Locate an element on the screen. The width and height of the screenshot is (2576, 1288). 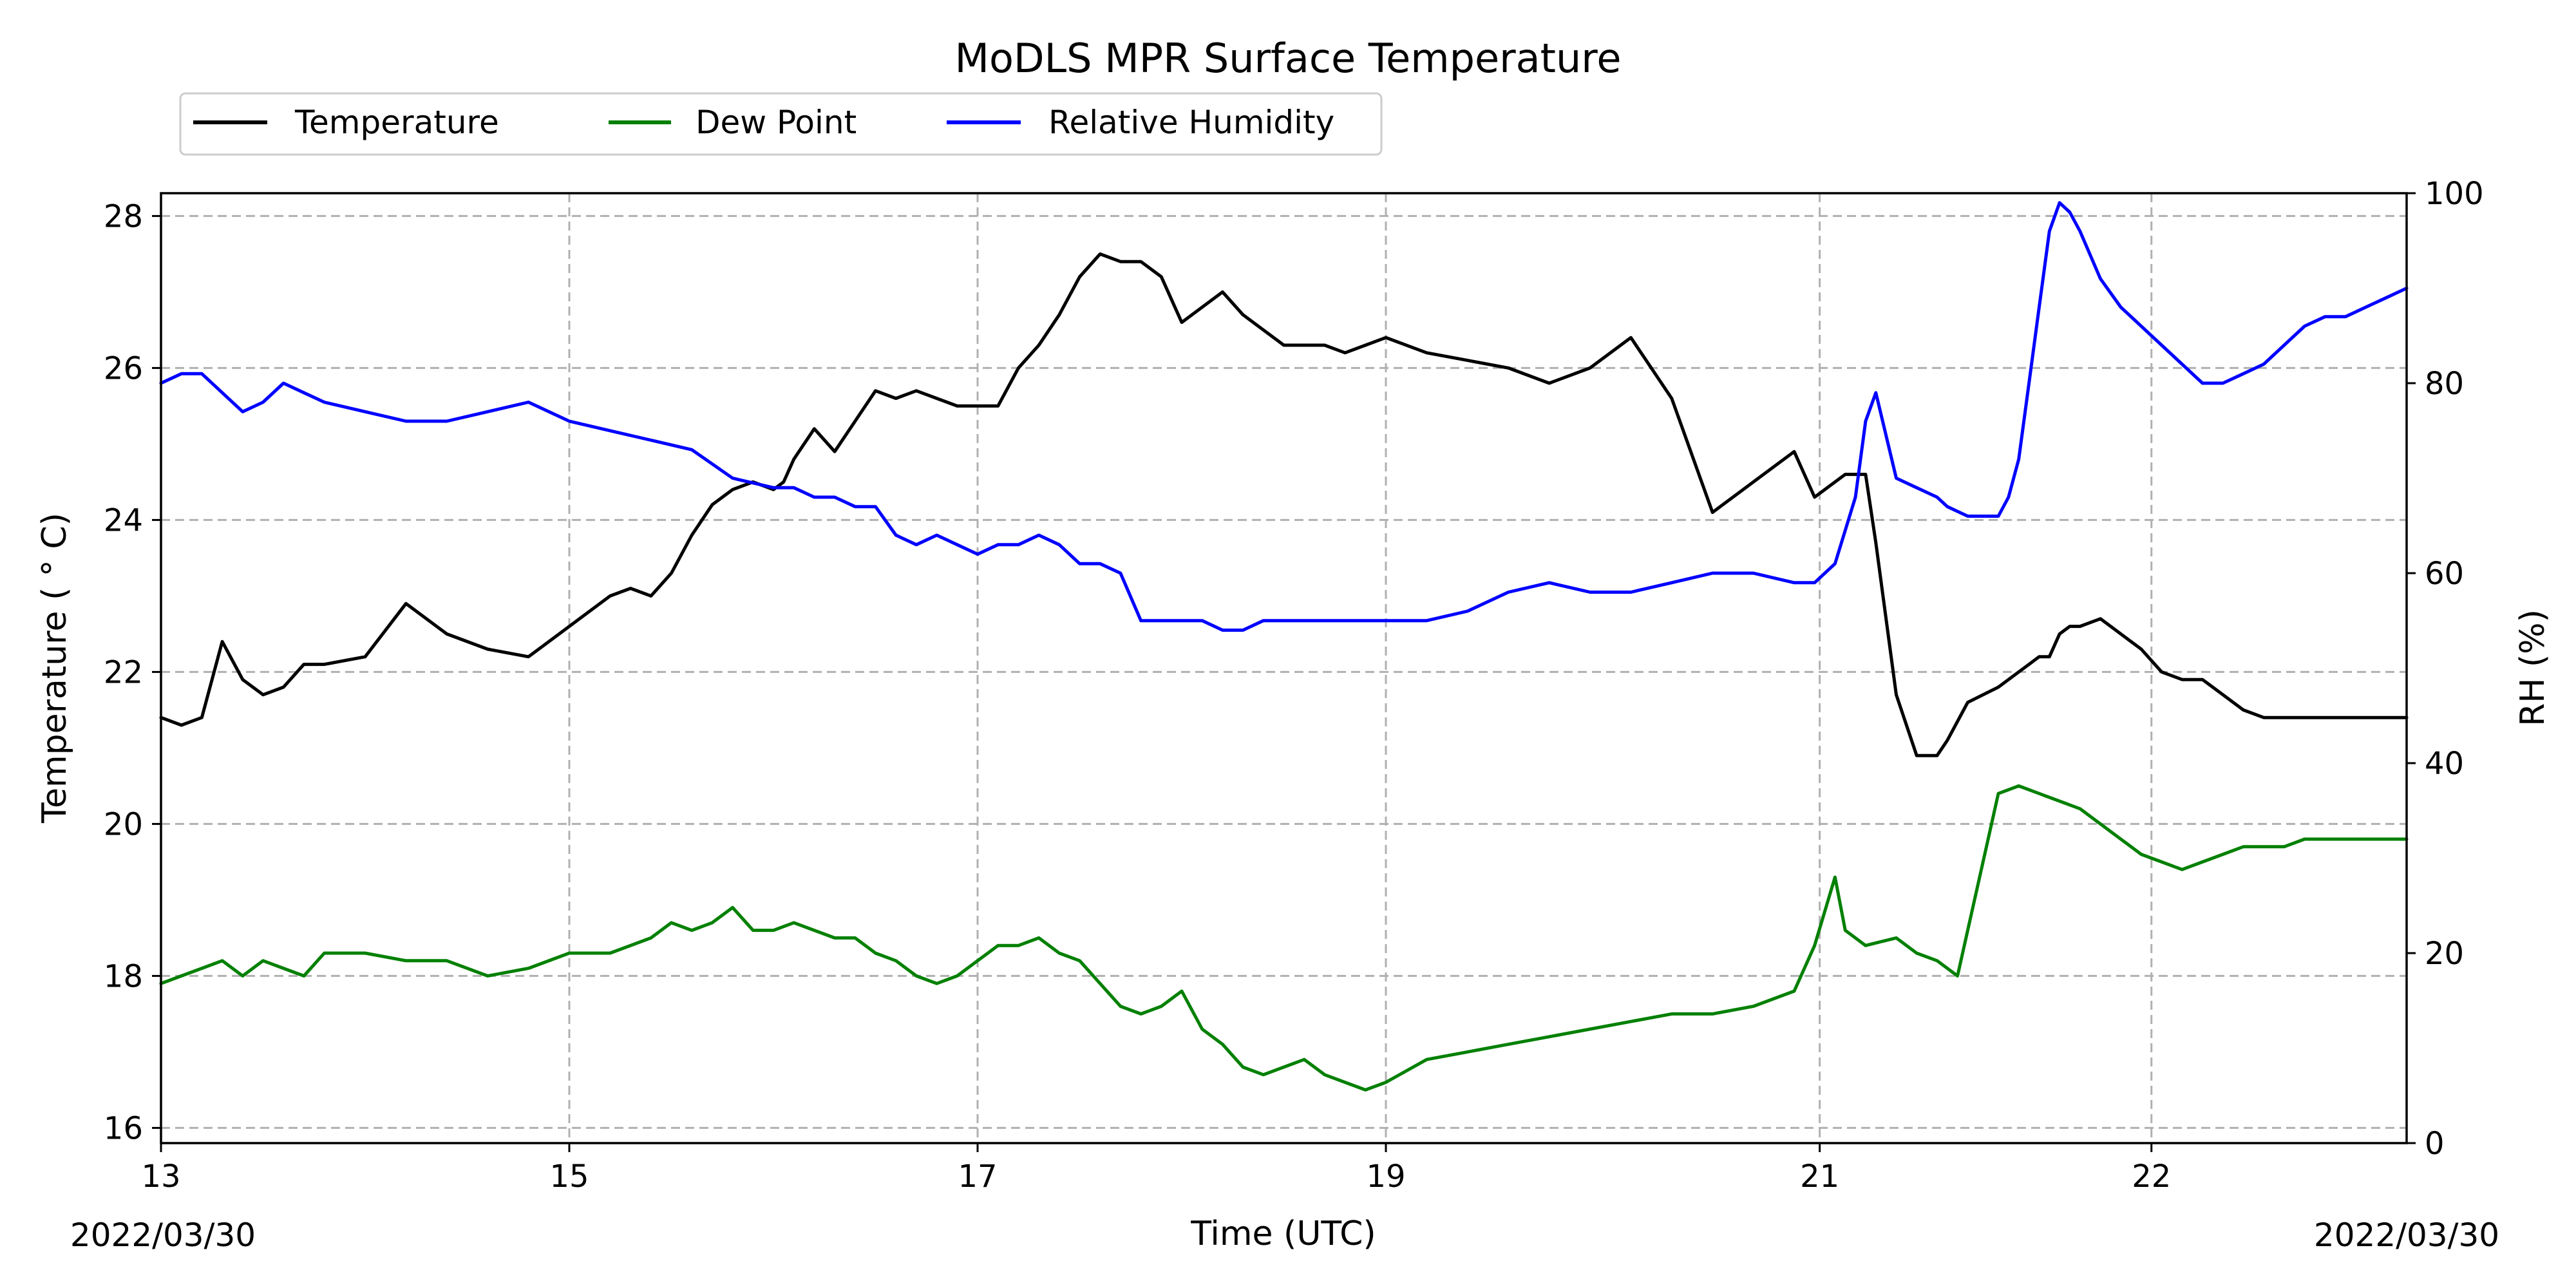
y2-axis-label: RH (%) is located at coordinates (2533, 667).